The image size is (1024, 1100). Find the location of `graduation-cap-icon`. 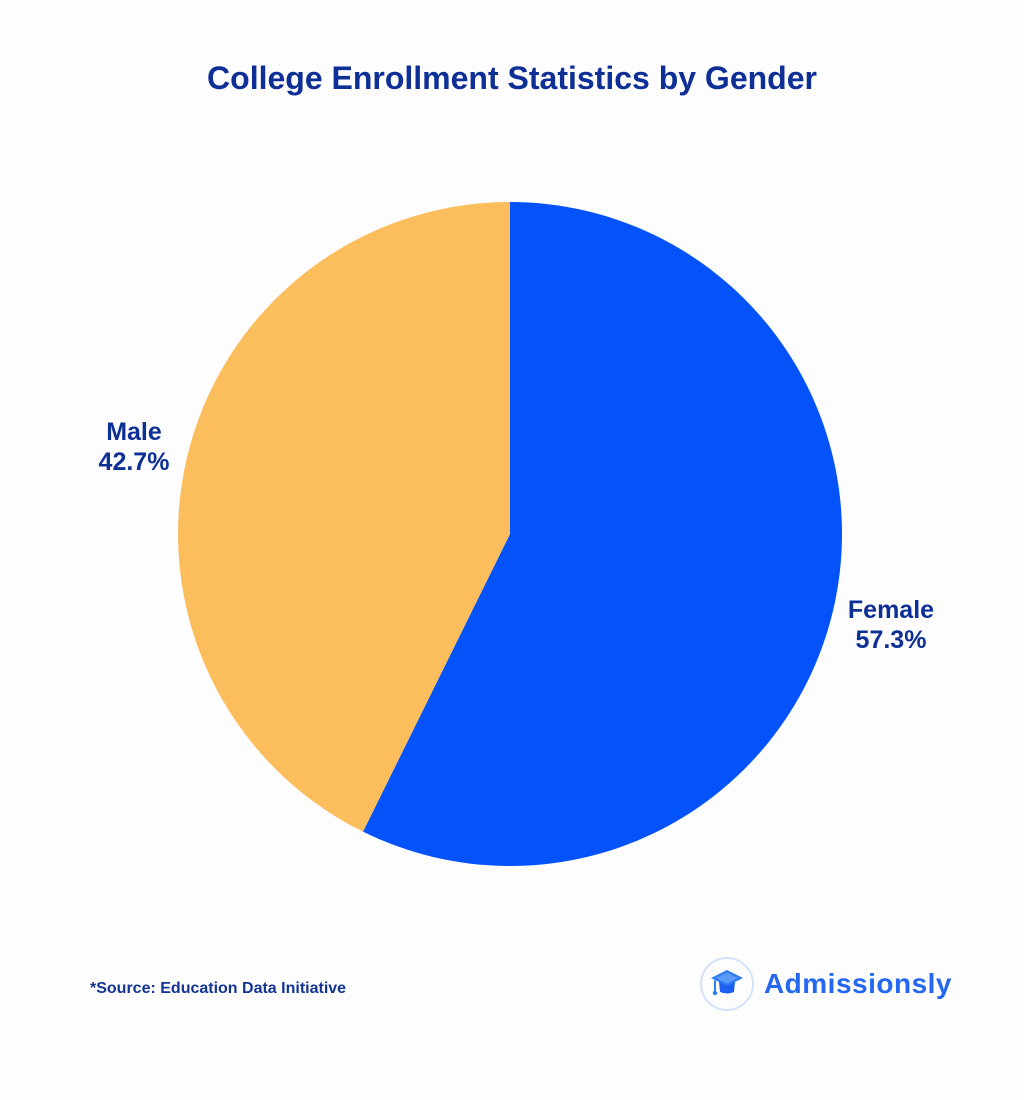

graduation-cap-icon is located at coordinates (726, 983).